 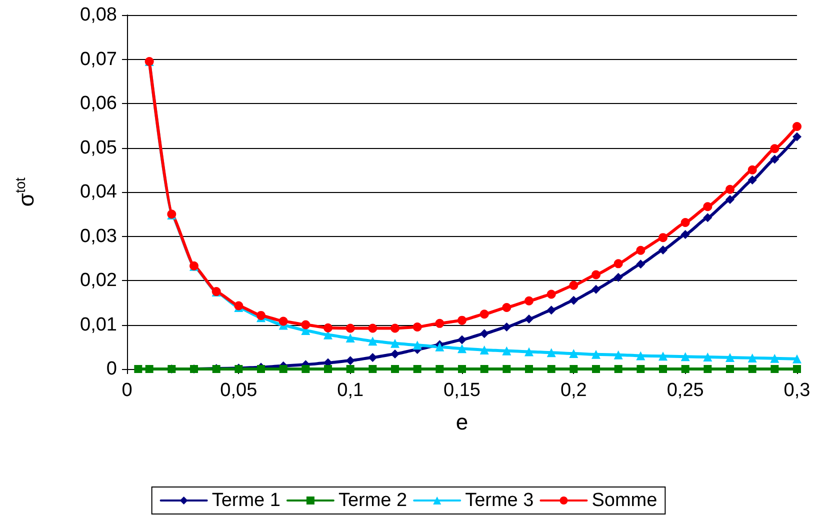 I want to click on y-tick-label: 0,03, so click(x=98, y=236).